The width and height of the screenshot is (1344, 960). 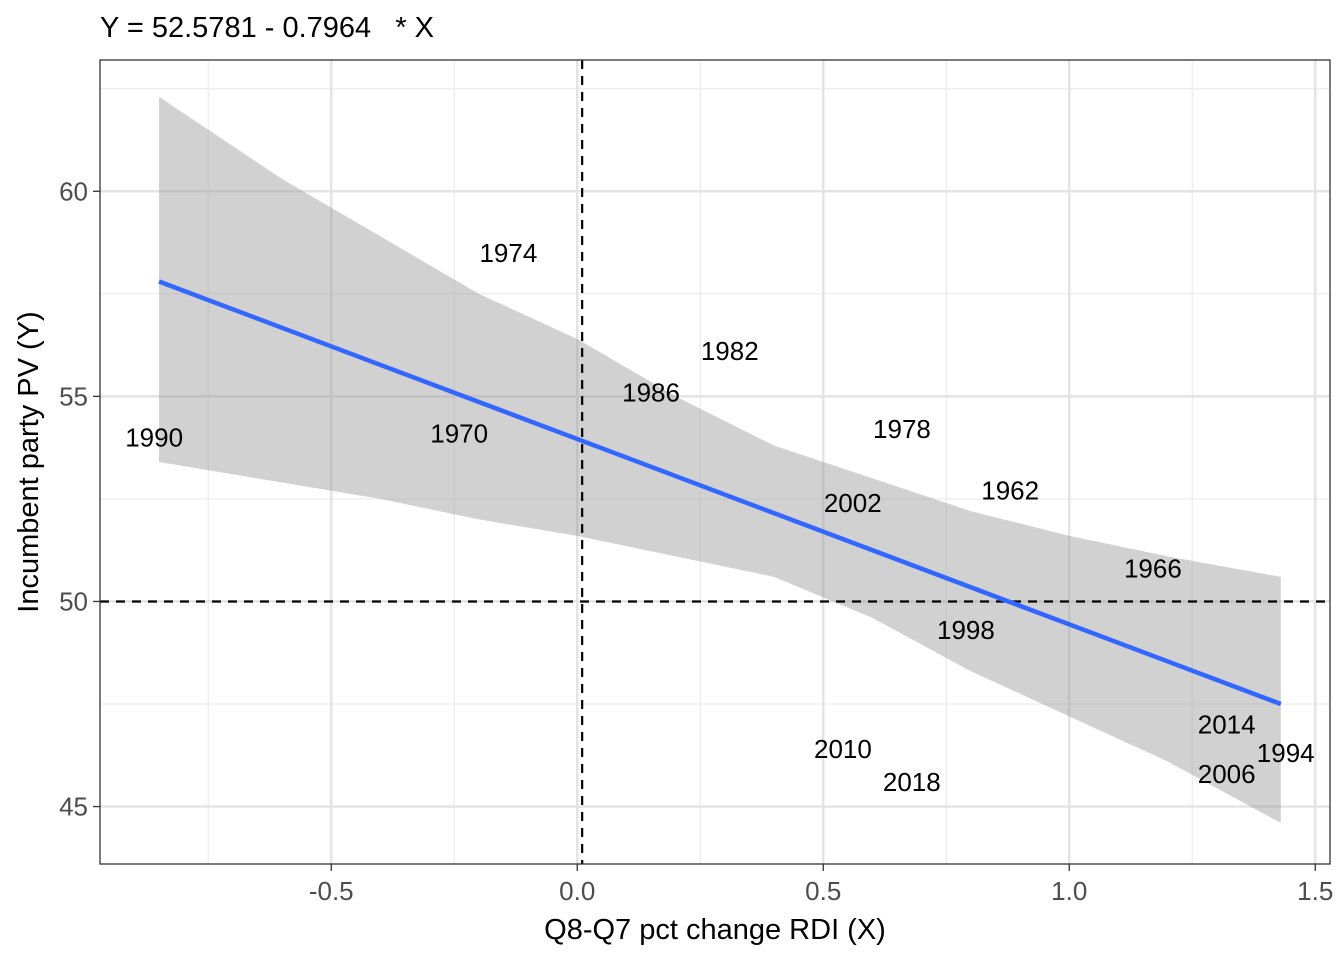 What do you see at coordinates (459, 433) in the screenshot?
I see `point-label-1970: 1970` at bounding box center [459, 433].